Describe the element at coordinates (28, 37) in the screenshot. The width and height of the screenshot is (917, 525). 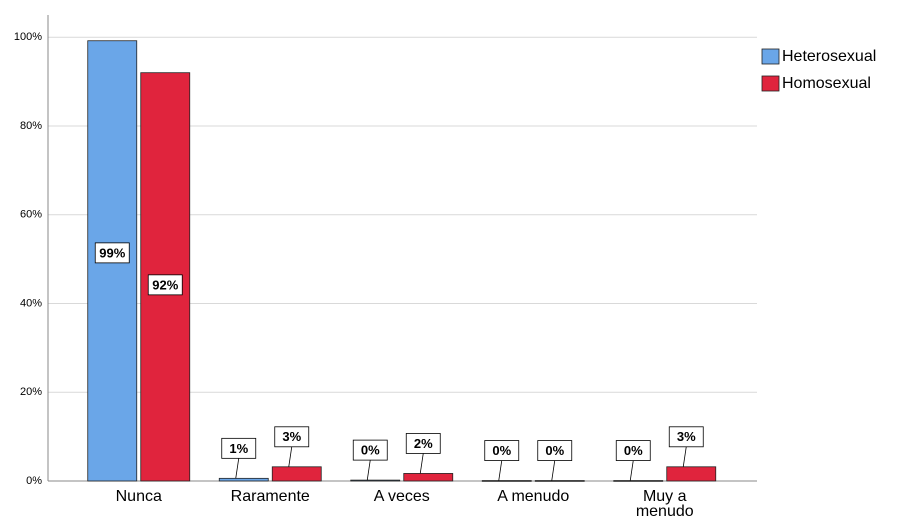
I see `y-tick-label: 100%` at that location.